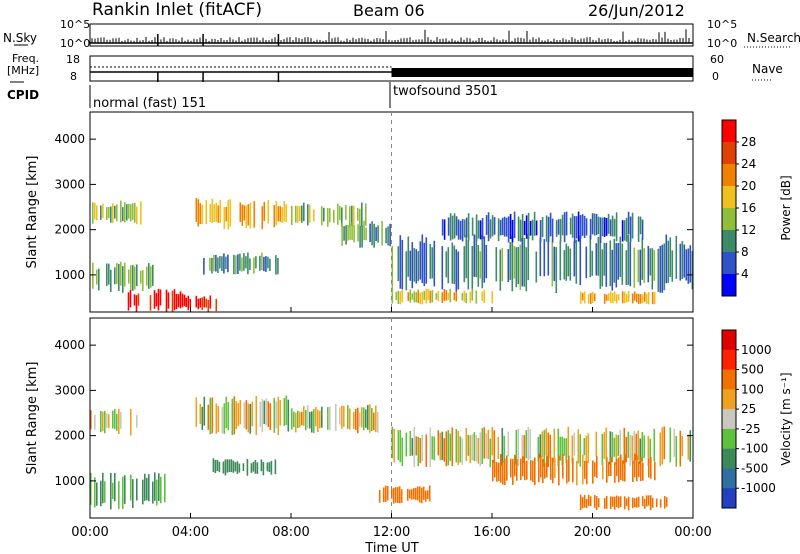  Describe the element at coordinates (722, 24) in the screenshot. I see `nsearch-tick-top: 10^5` at that location.